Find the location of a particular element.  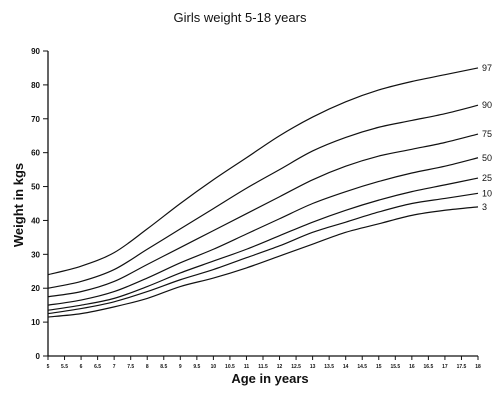

curve-label-3: 3 is located at coordinates (484, 207).